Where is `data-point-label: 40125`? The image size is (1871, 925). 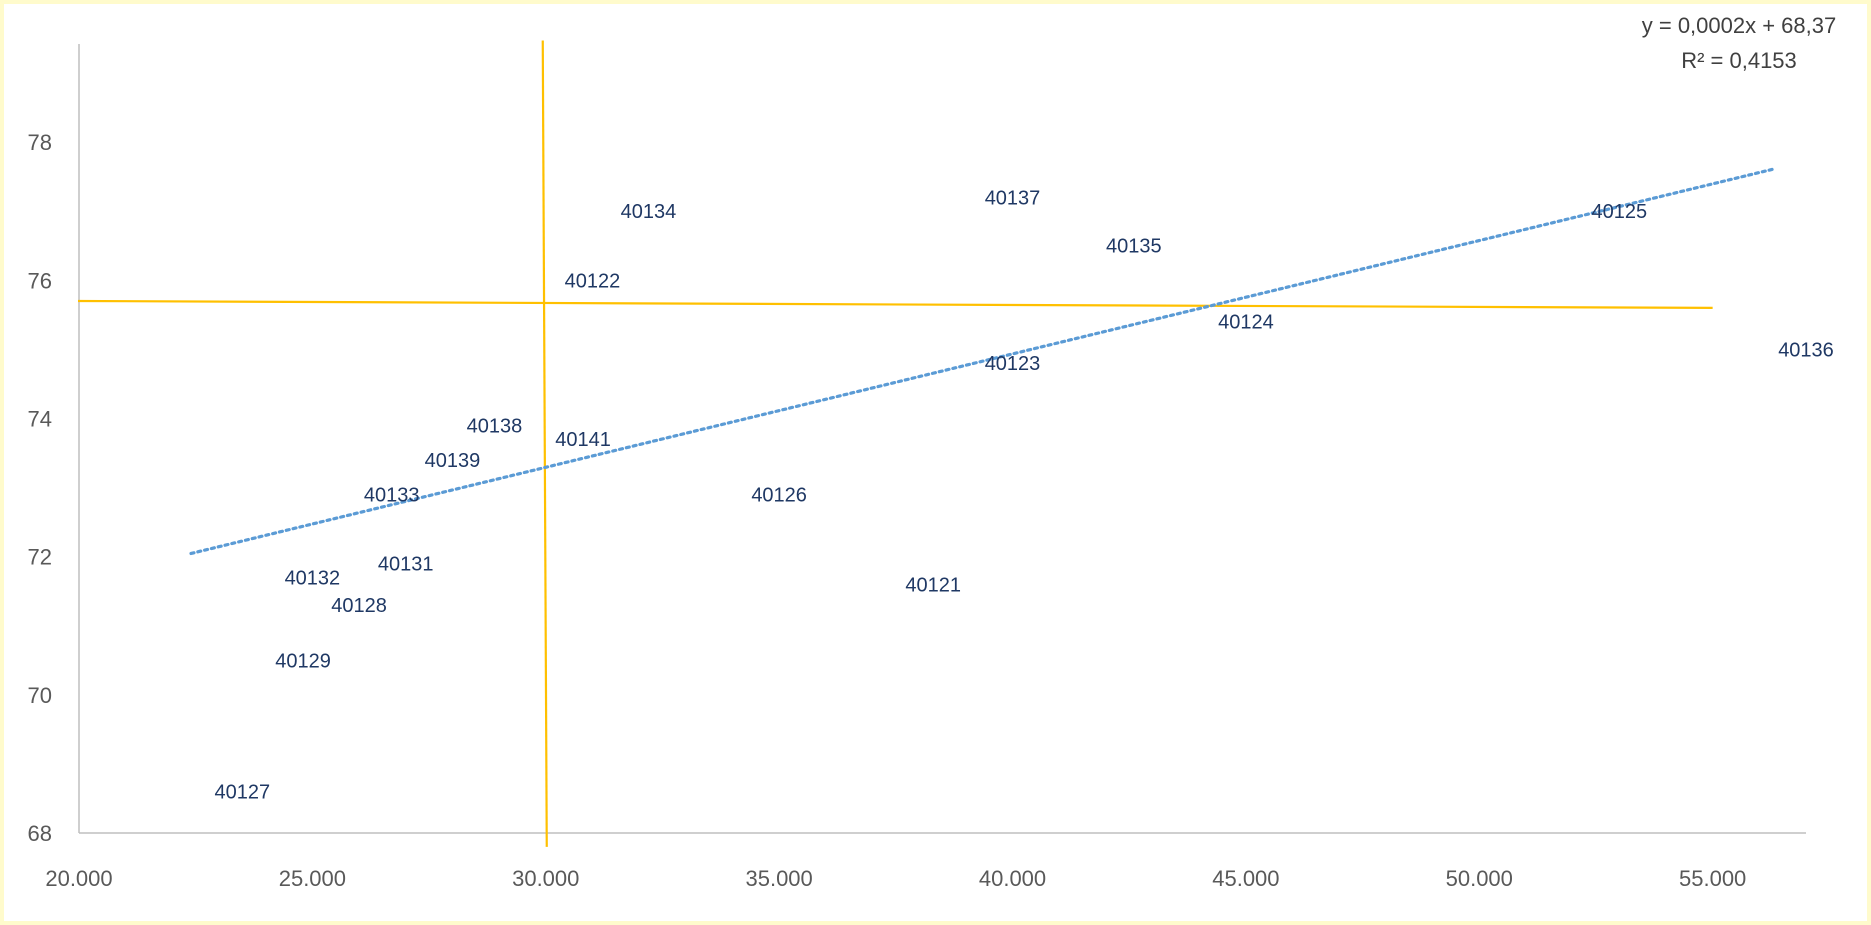 data-point-label: 40125 is located at coordinates (1619, 212).